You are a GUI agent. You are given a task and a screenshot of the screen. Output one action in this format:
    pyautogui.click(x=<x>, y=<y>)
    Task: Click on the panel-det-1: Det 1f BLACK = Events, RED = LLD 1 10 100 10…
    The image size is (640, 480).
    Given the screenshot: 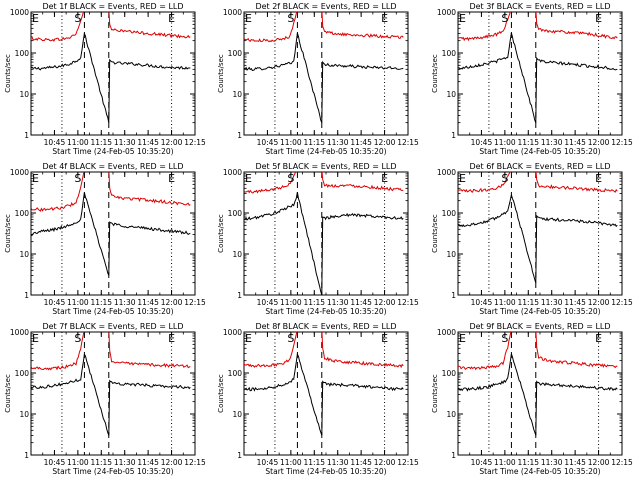 What is the action you would take?
    pyautogui.click(x=105, y=79)
    